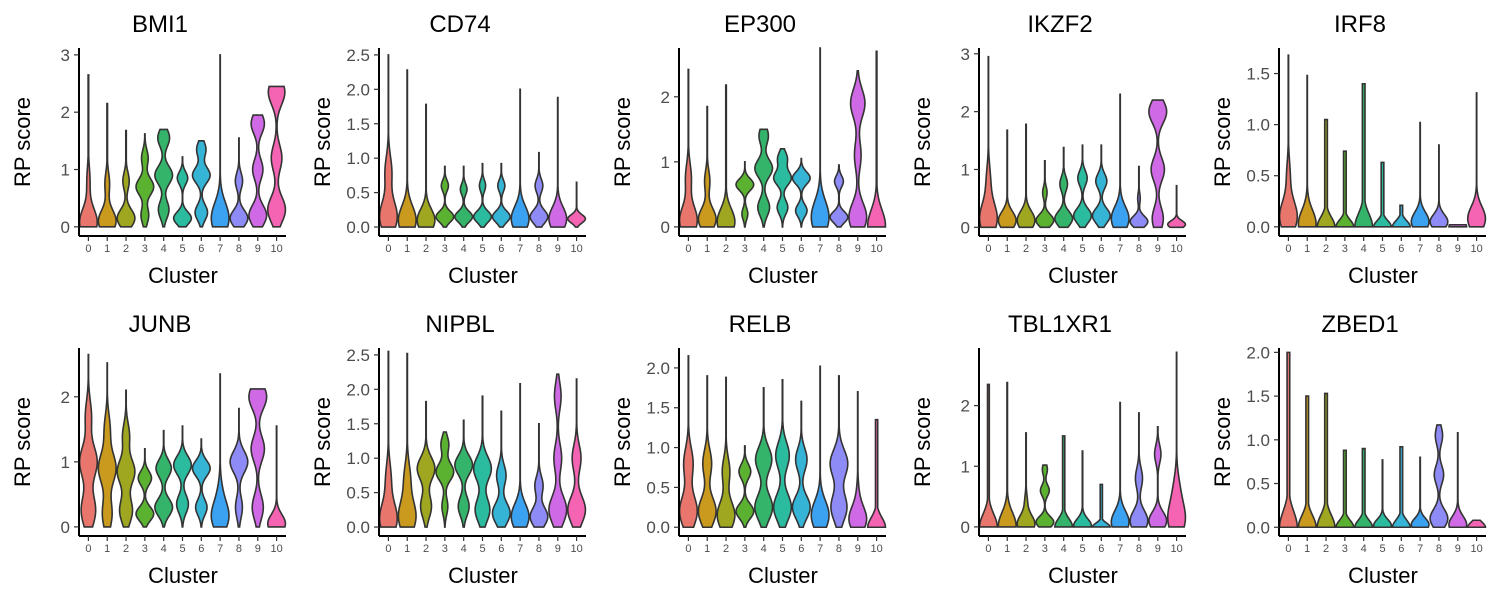  What do you see at coordinates (1059, 24) in the screenshot?
I see `panel-title: IKZF2` at bounding box center [1059, 24].